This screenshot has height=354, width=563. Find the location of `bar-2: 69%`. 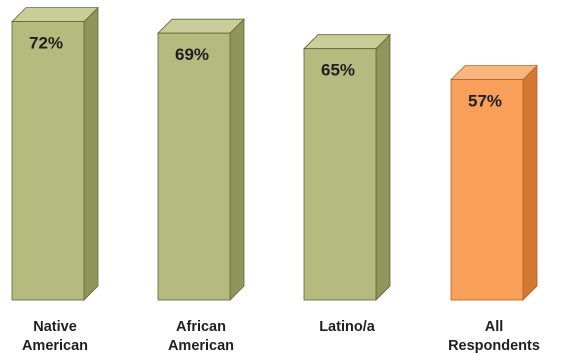

bar-2: 69% is located at coordinates (201, 159).